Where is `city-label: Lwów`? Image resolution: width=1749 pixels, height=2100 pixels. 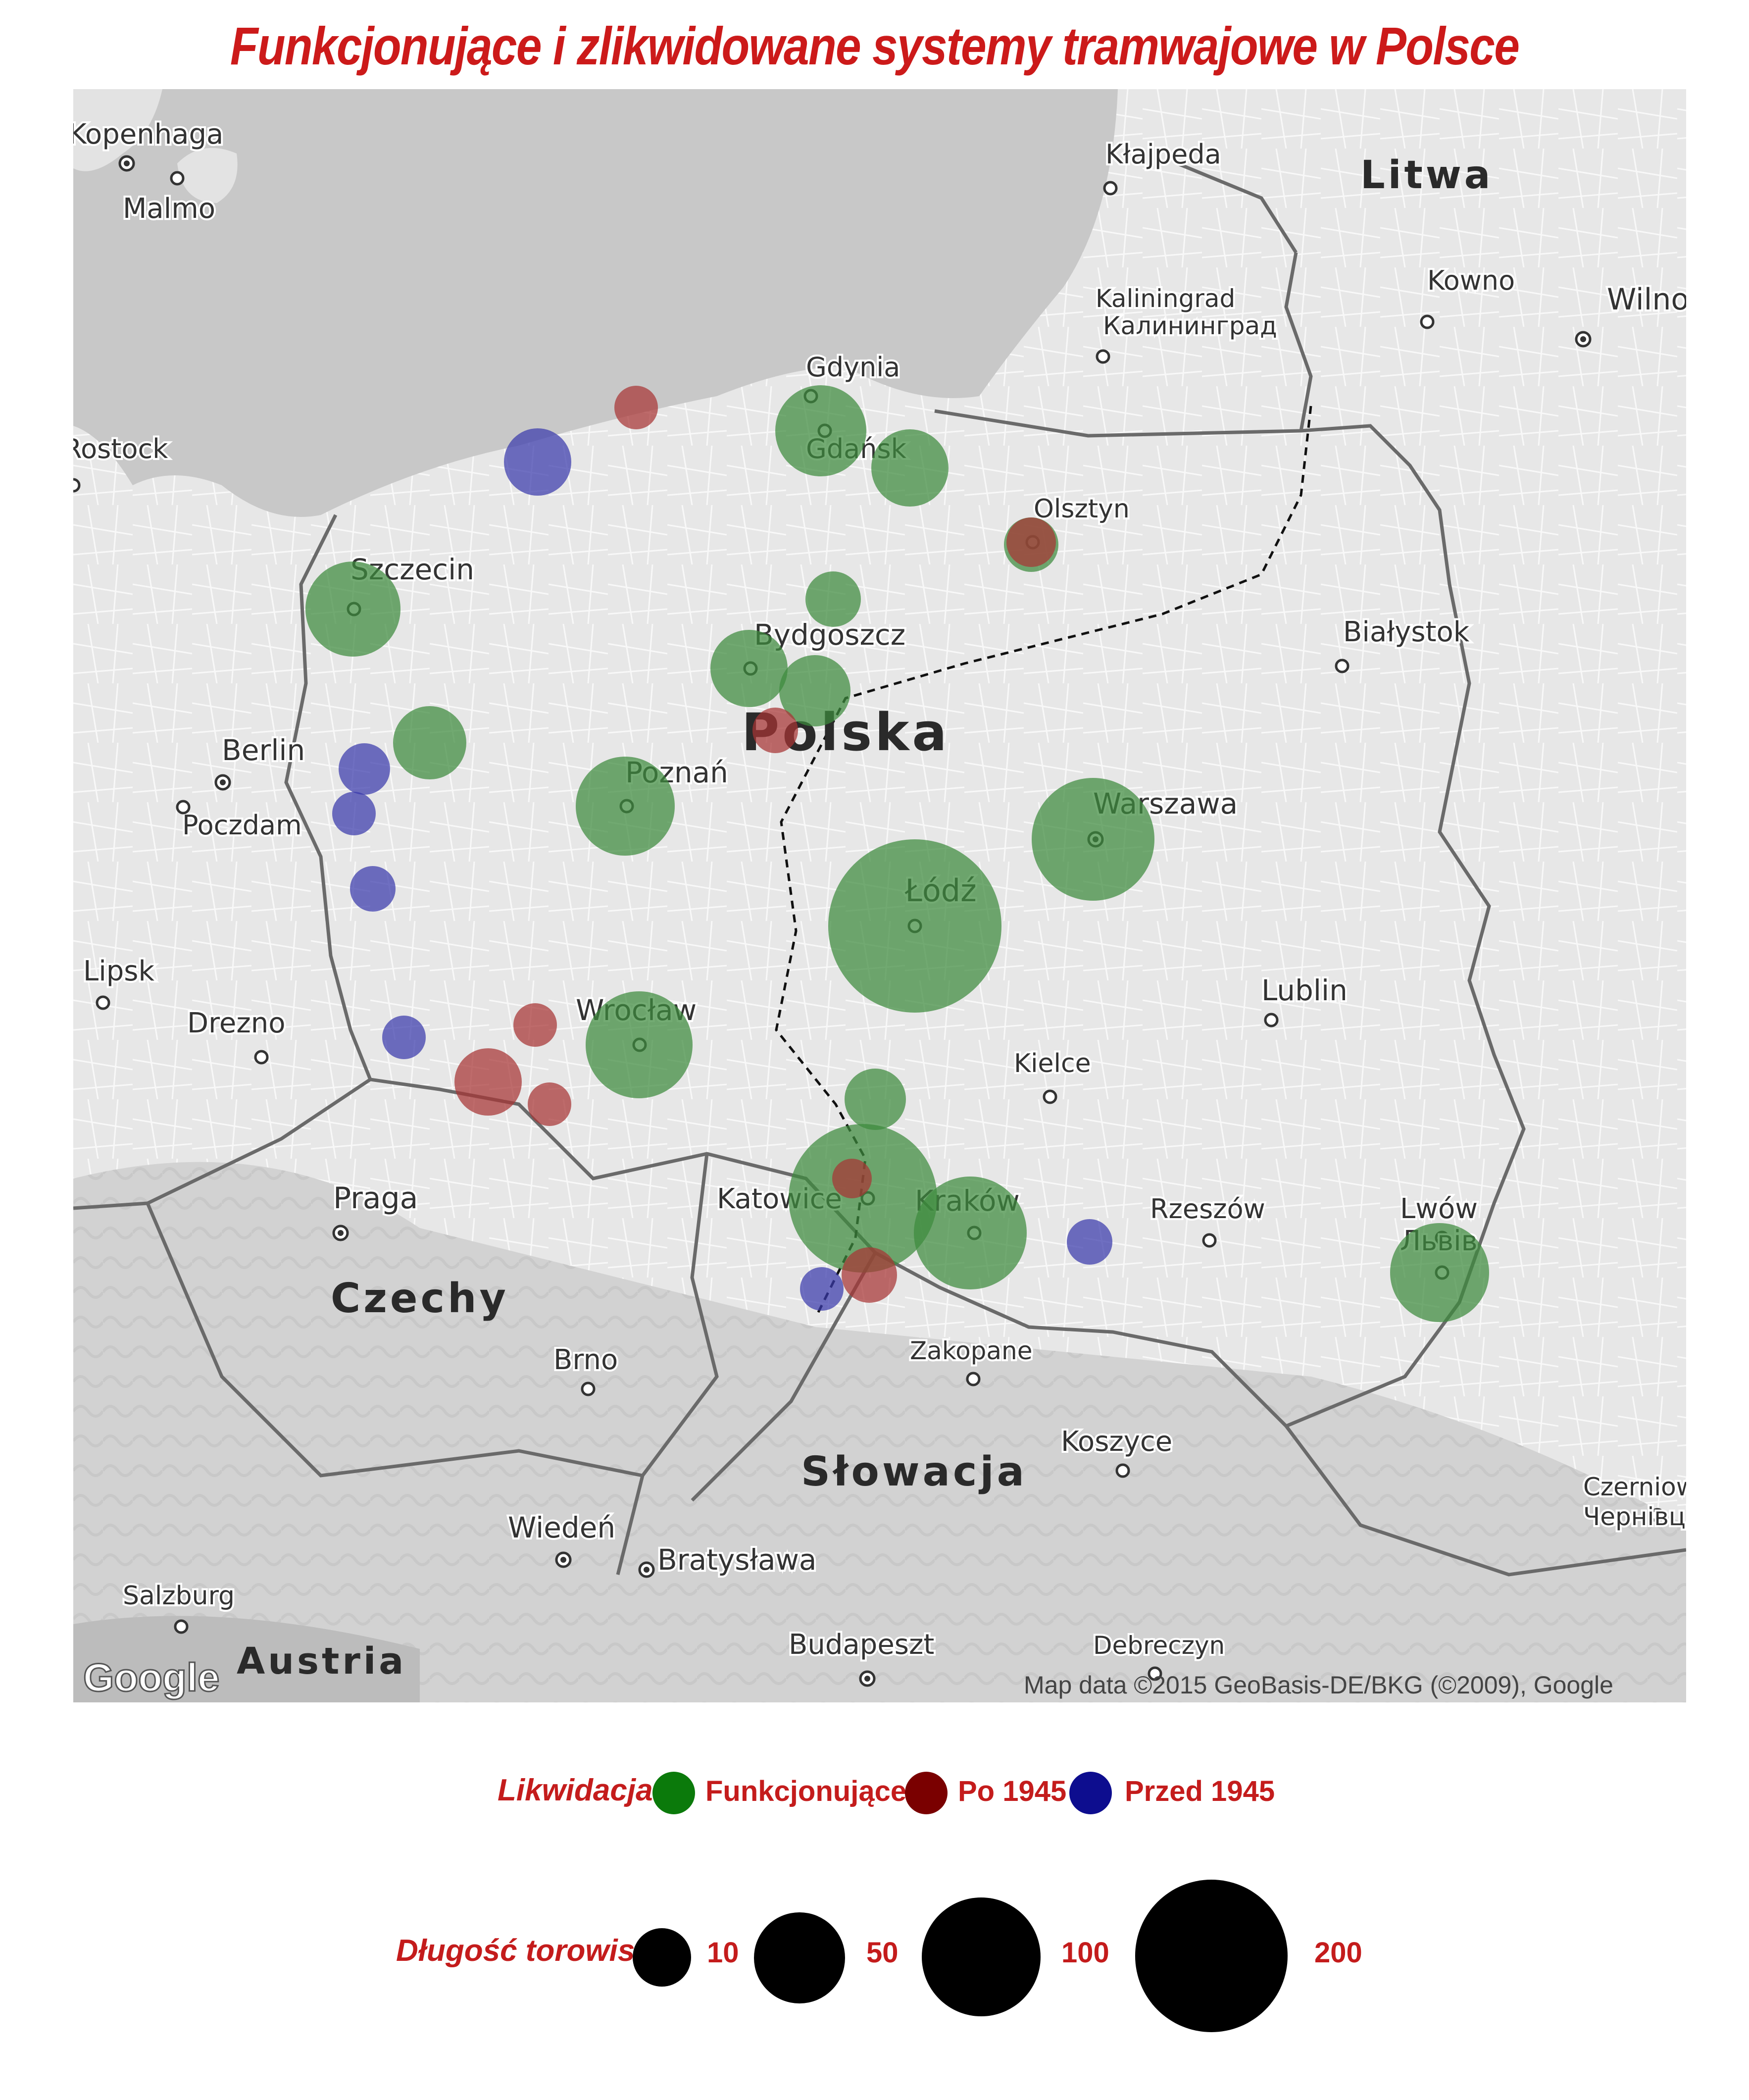 city-label: Lwów is located at coordinates (1439, 1209).